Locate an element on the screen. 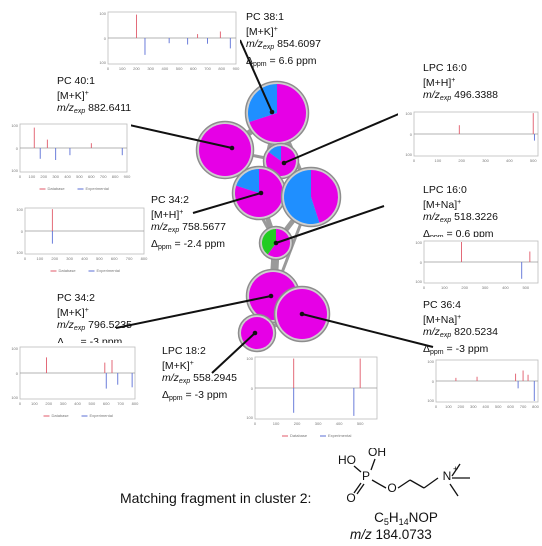  lipid-name: LPC 16:0 is located at coordinates (445, 190).